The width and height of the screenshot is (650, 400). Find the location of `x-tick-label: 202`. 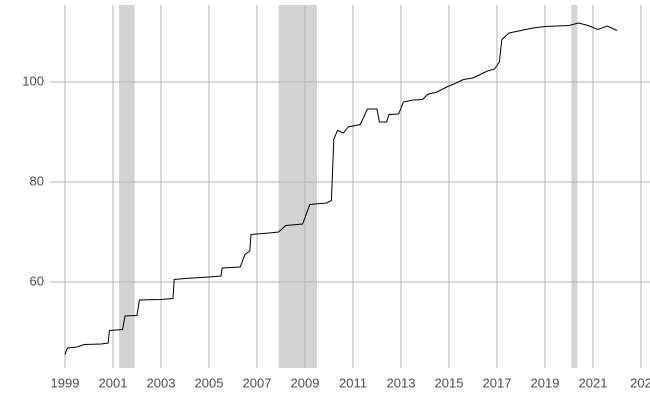

x-tick-label: 202 is located at coordinates (640, 382).